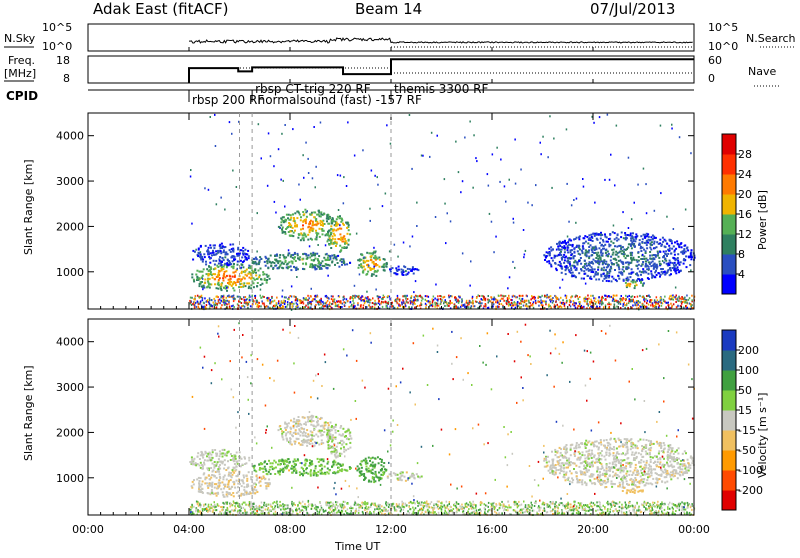 This screenshot has width=800, height=558. What do you see at coordinates (63, 60) in the screenshot?
I see `freq-tick-top: 18` at bounding box center [63, 60].